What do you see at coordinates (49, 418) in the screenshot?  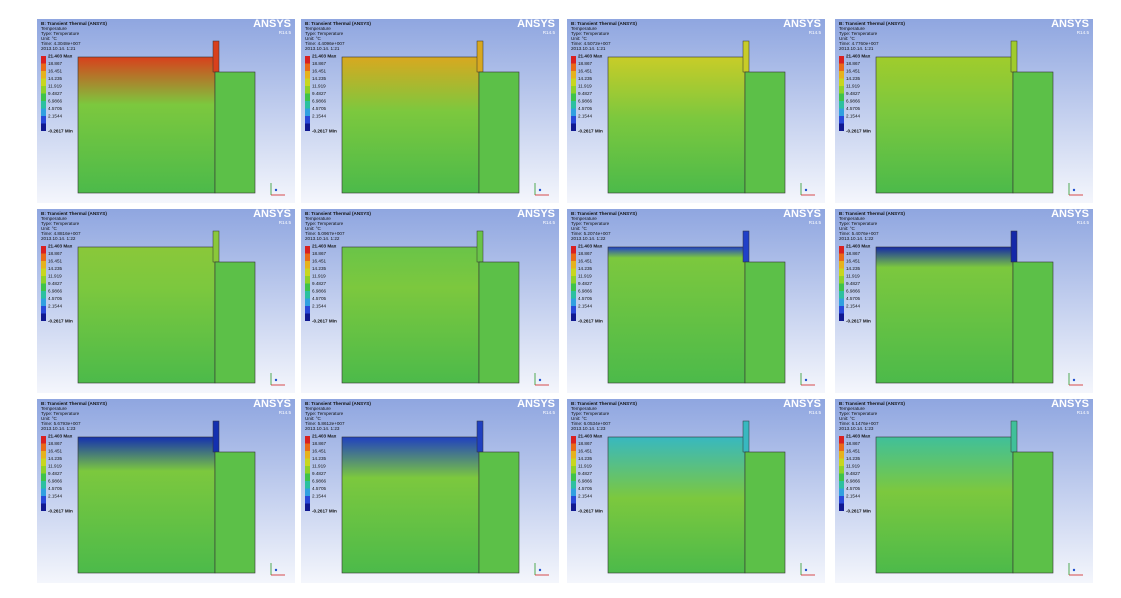 I see `header-text: Unit: °C` at bounding box center [49, 418].